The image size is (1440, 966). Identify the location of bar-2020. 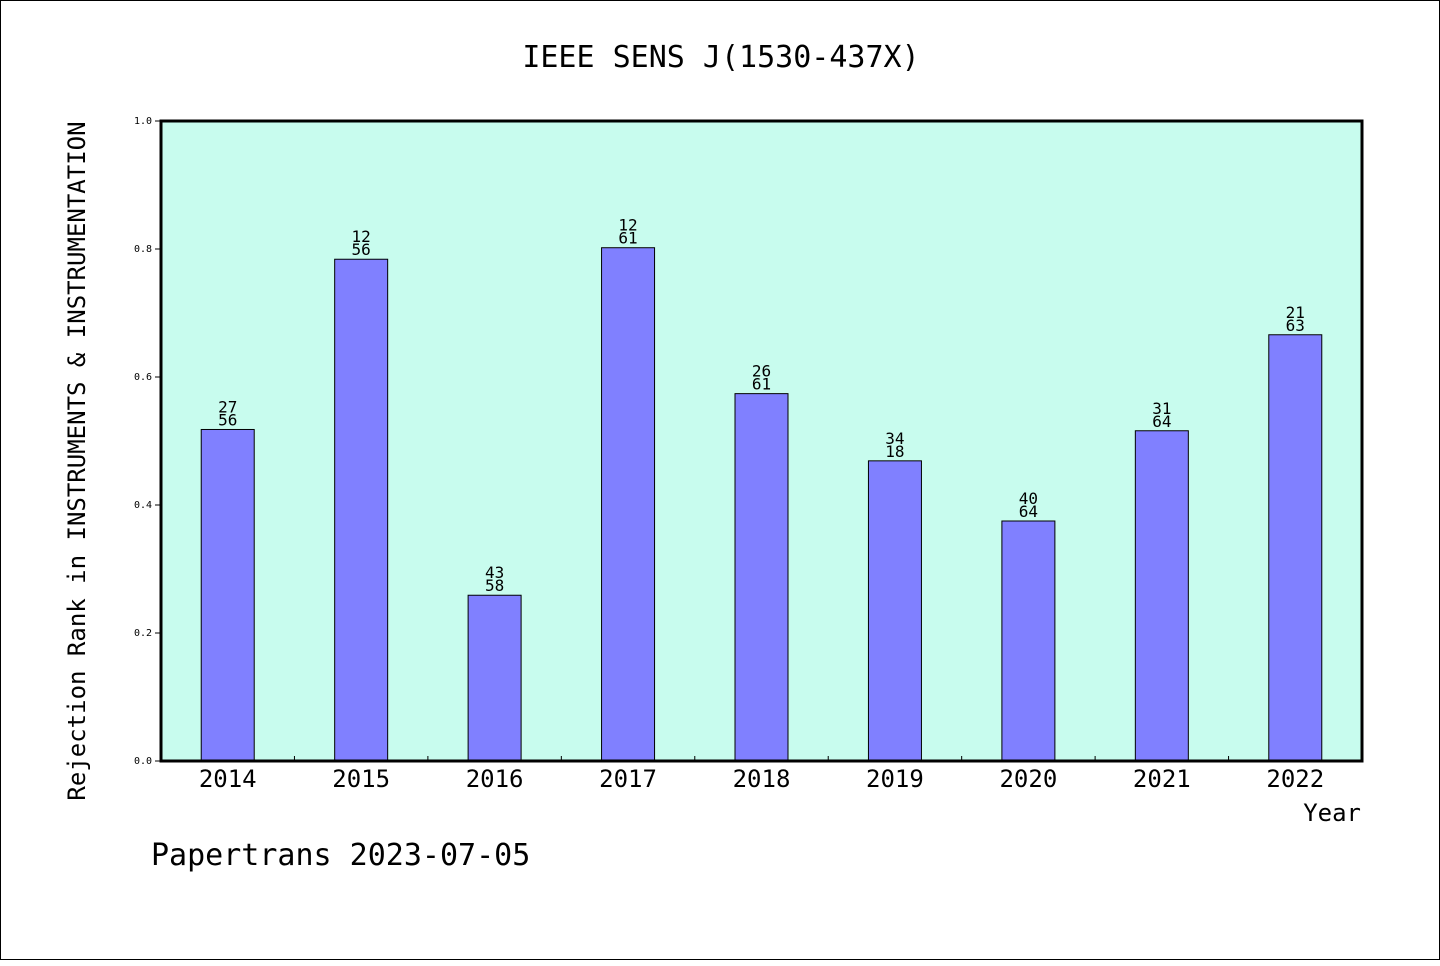
(1028, 641).